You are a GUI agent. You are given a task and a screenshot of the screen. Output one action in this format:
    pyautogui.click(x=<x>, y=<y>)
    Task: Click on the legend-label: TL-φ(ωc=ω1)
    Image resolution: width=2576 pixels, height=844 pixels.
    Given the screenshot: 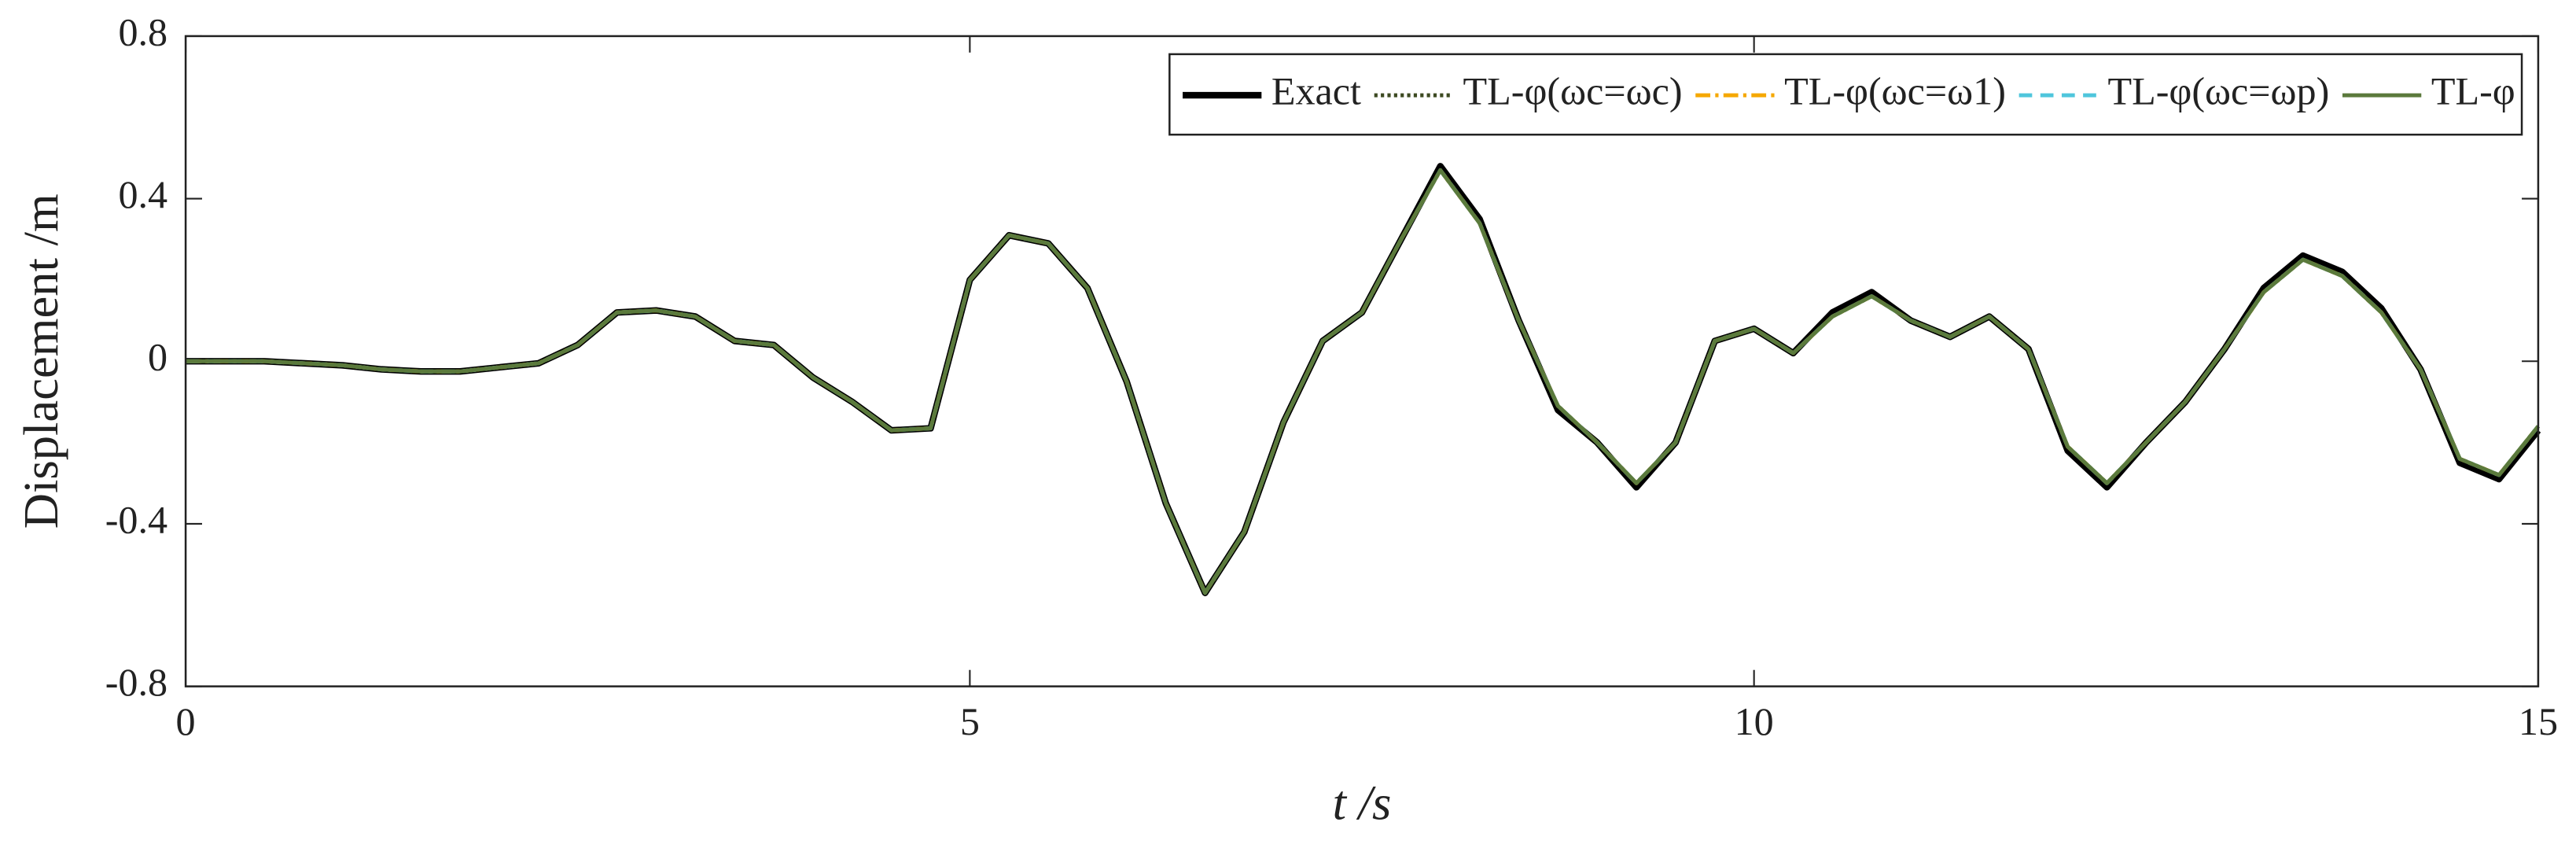 What is the action you would take?
    pyautogui.click(x=1895, y=91)
    